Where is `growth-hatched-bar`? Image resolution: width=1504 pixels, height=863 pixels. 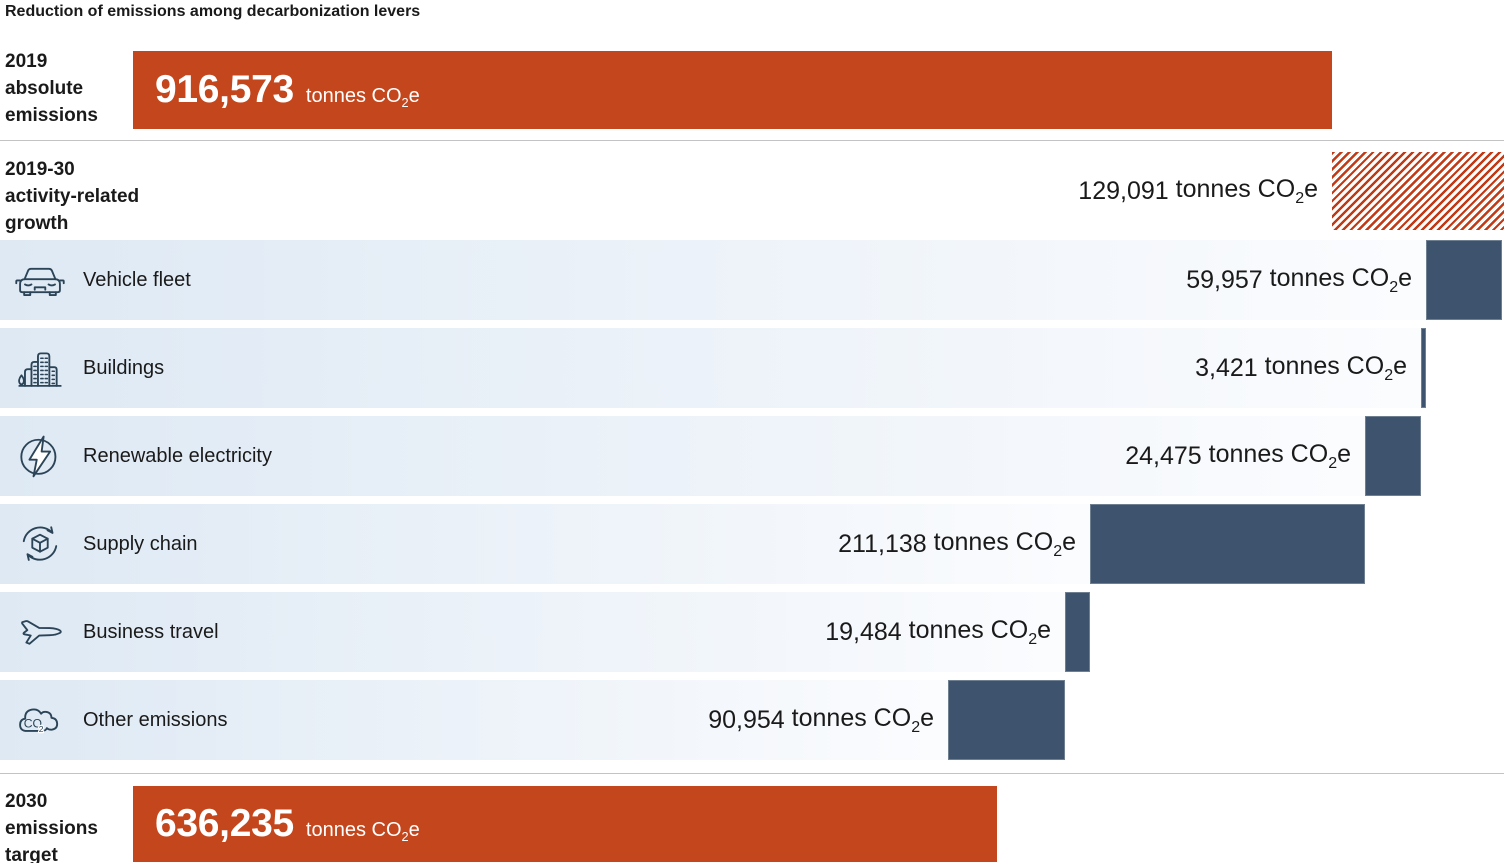
growth-hatched-bar is located at coordinates (1418, 191).